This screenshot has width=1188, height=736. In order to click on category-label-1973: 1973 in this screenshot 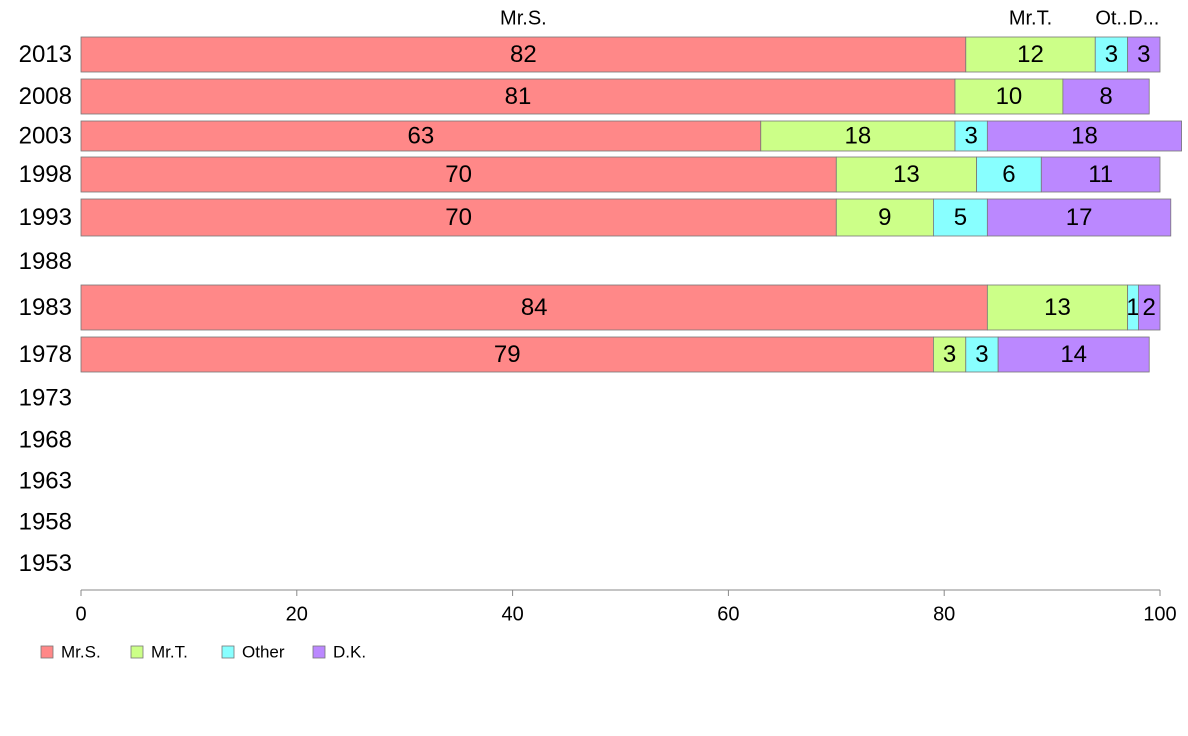, I will do `click(45, 397)`.